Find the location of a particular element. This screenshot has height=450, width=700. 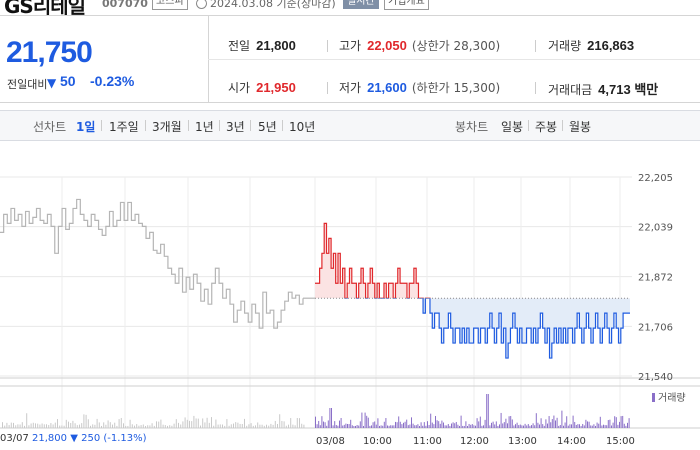

realtime-button: 실시간 is located at coordinates (361, 4).